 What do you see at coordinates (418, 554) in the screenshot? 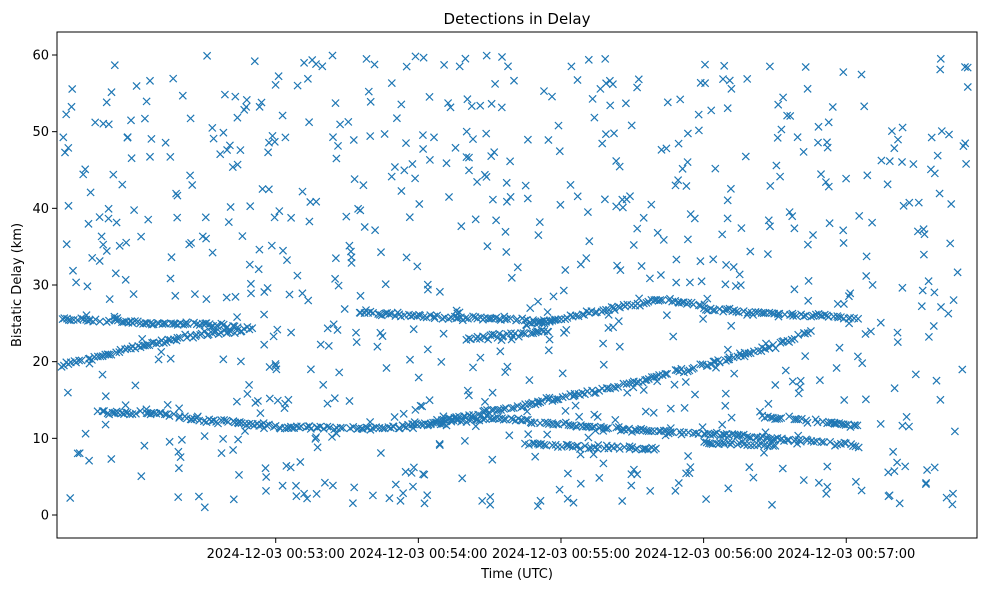
I see `x-tick-label: 2024-12-03 00:54:00` at bounding box center [418, 554].